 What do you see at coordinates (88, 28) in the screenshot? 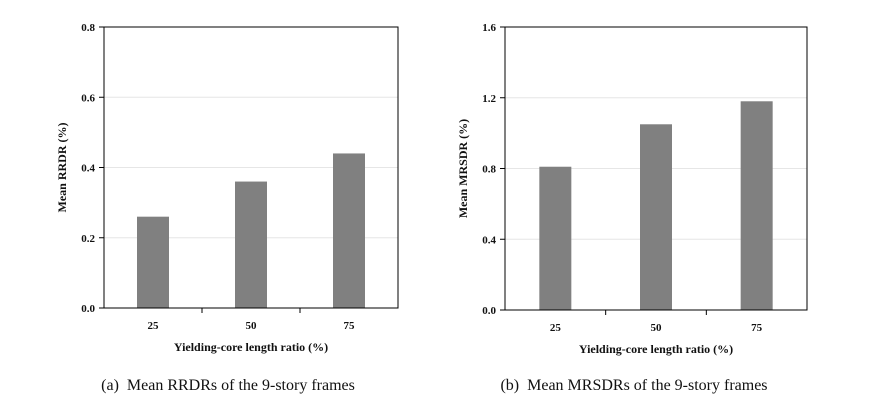
I see `chart-a-y-tick-label: 0.8` at bounding box center [88, 28].